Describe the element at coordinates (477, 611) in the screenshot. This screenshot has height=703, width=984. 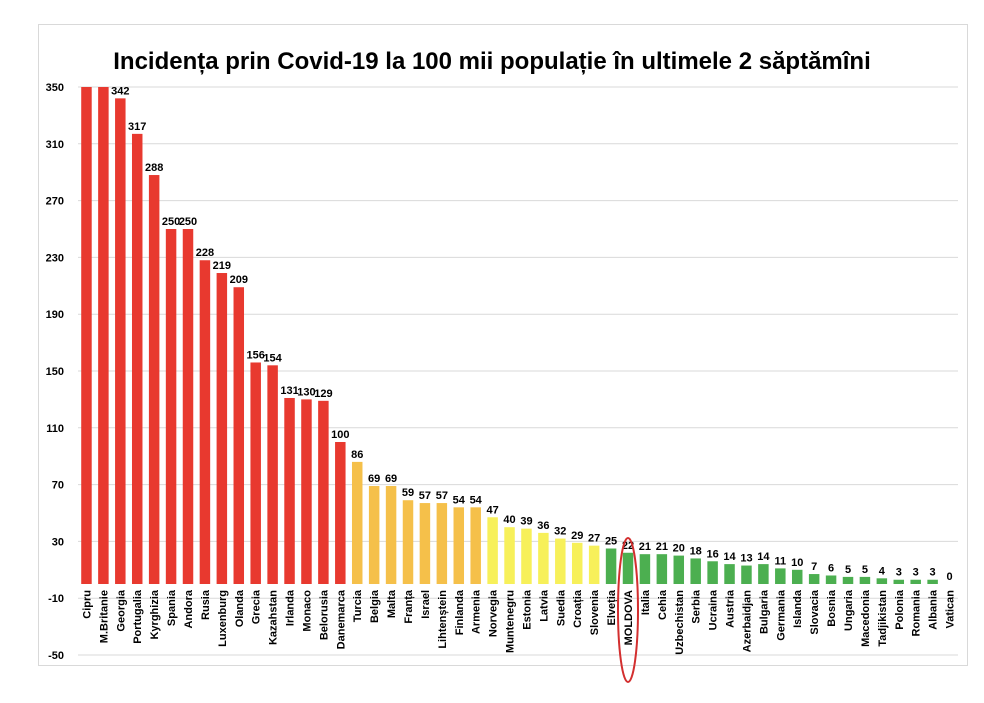
I see `x-tick-label: Armenia` at that location.